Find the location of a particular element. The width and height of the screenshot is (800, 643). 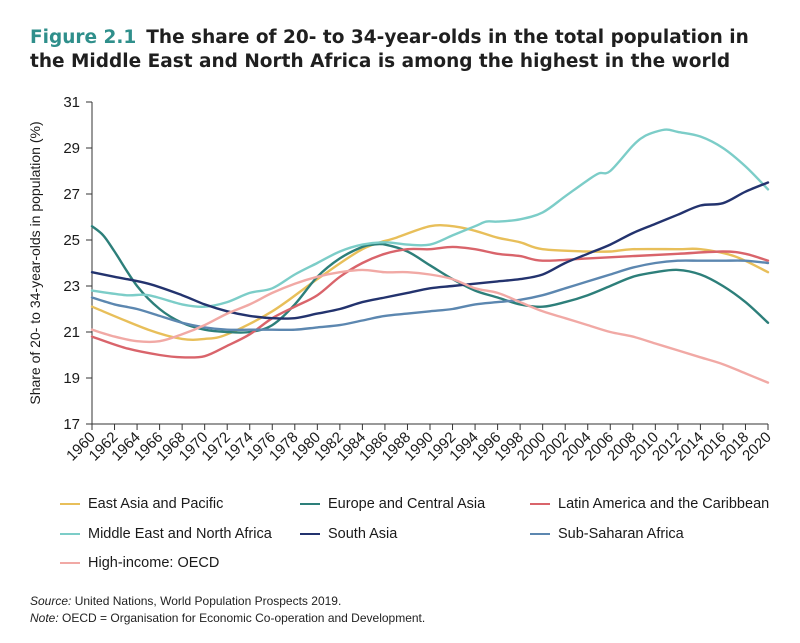

legend-item-latin-america-and-the-caribbean: Latin America and the Caribbean is located at coordinates (649, 504).